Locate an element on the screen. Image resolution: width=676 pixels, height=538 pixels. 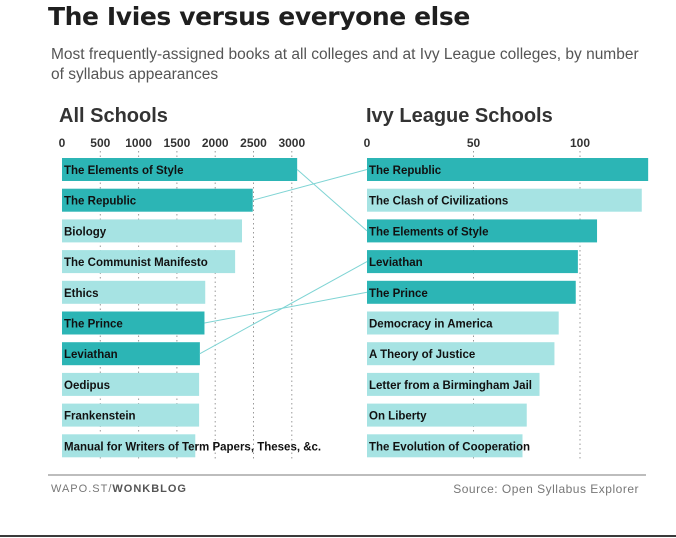
connector-line-the-republic is located at coordinates (310, 185).